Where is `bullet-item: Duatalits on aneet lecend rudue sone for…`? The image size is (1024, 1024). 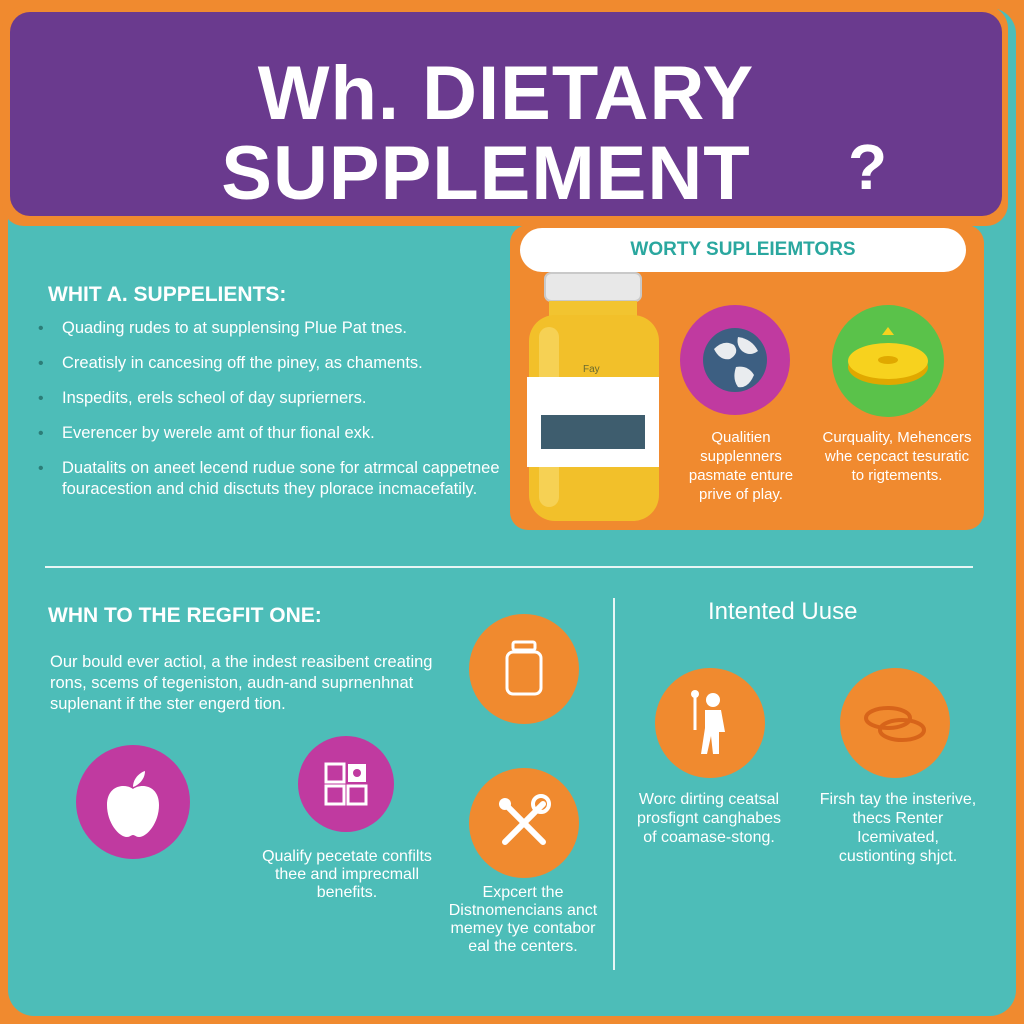
bullet-item: Duatalits on aneet lecend rudue sone for… is located at coordinates (273, 479).